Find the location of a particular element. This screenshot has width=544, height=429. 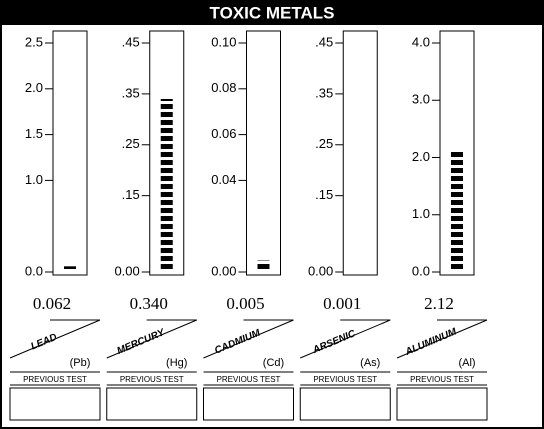

title-bar is located at coordinates (272, 13).